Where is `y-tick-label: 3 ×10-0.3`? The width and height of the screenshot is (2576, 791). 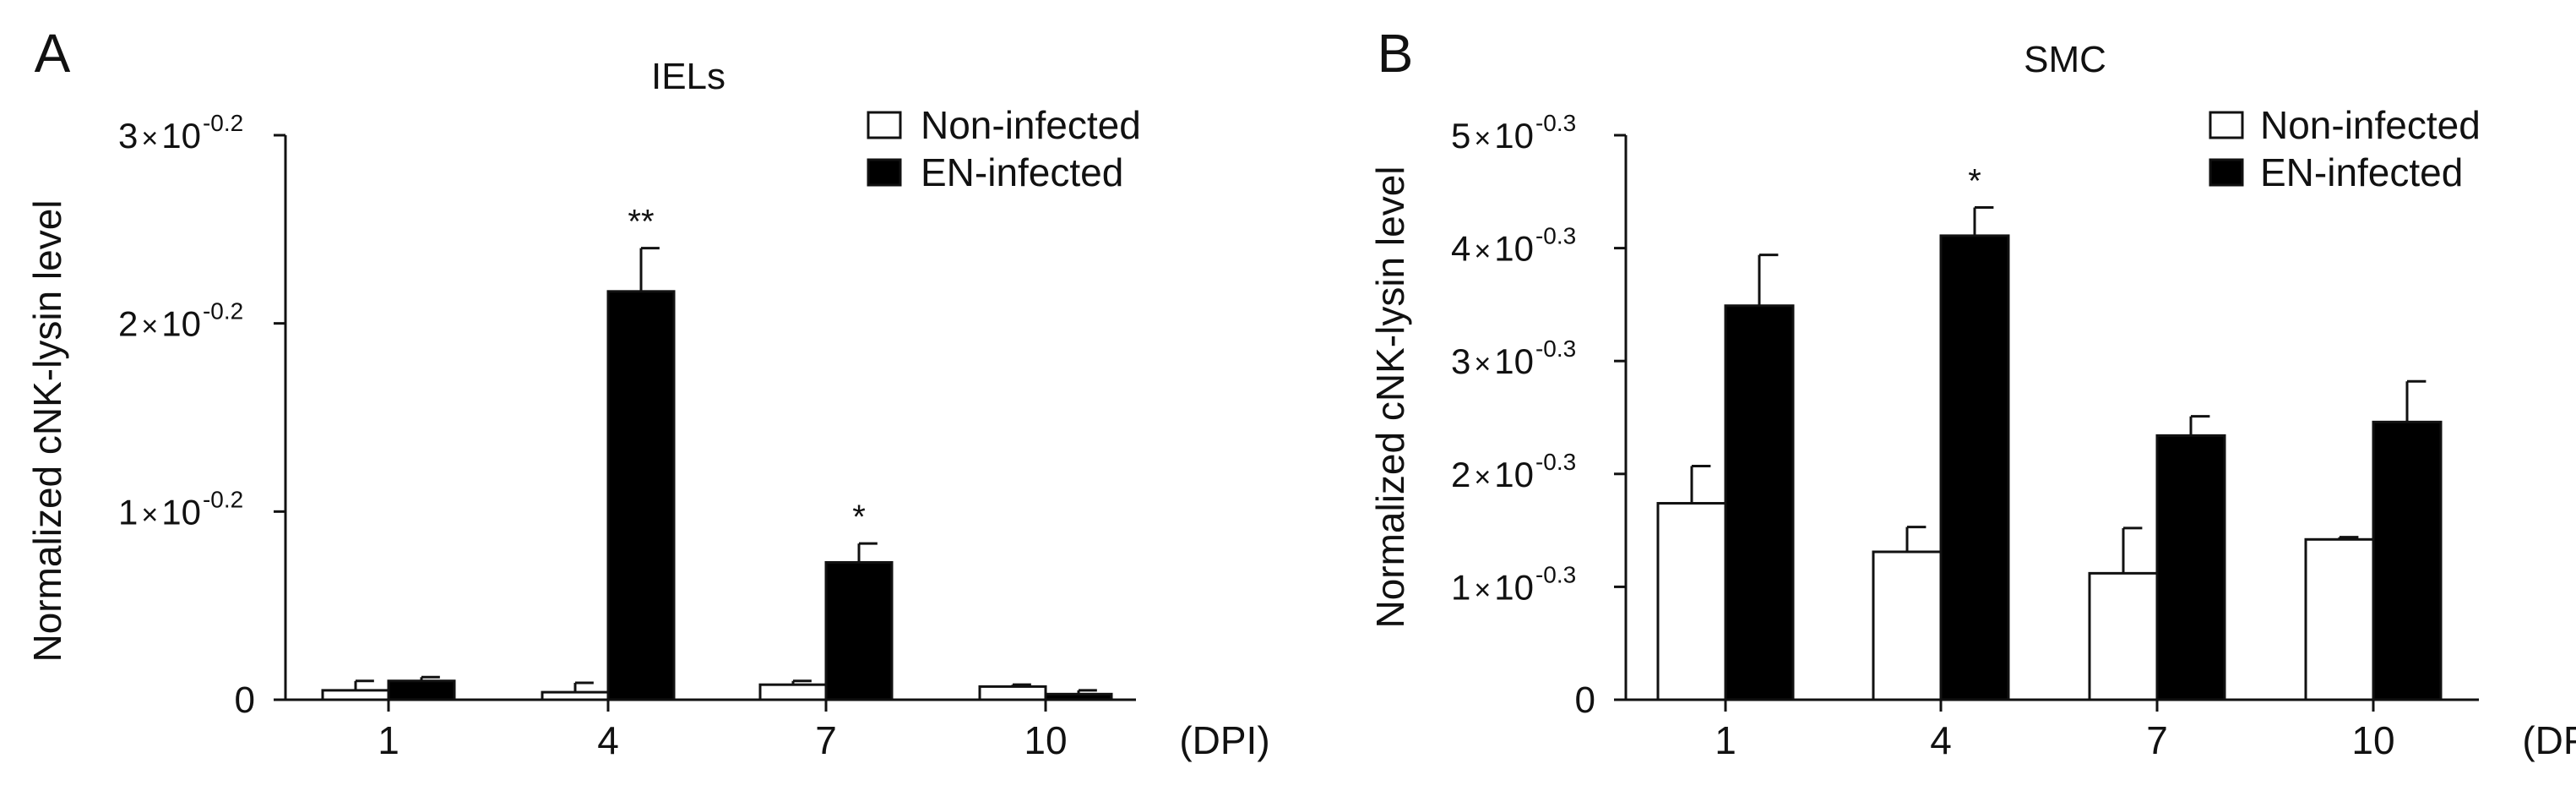
y-tick-label: 3 ×10-0.3 is located at coordinates (1513, 358).